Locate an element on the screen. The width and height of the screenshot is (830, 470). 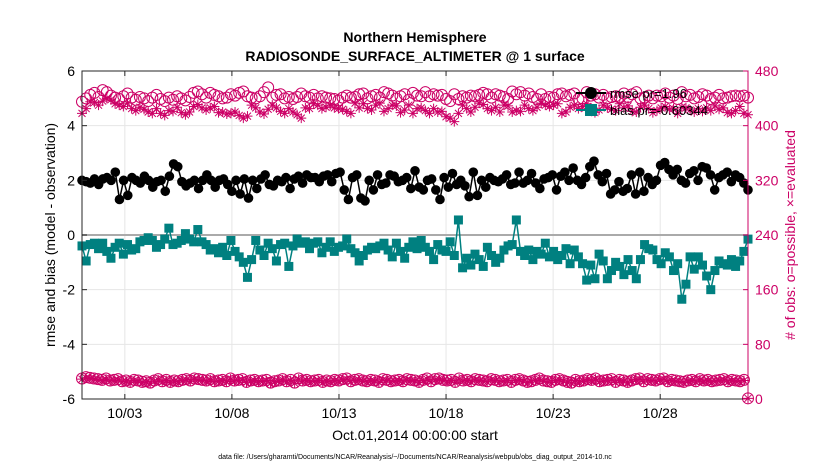
x-tick-label-4: 10/23 is located at coordinates (553, 413).